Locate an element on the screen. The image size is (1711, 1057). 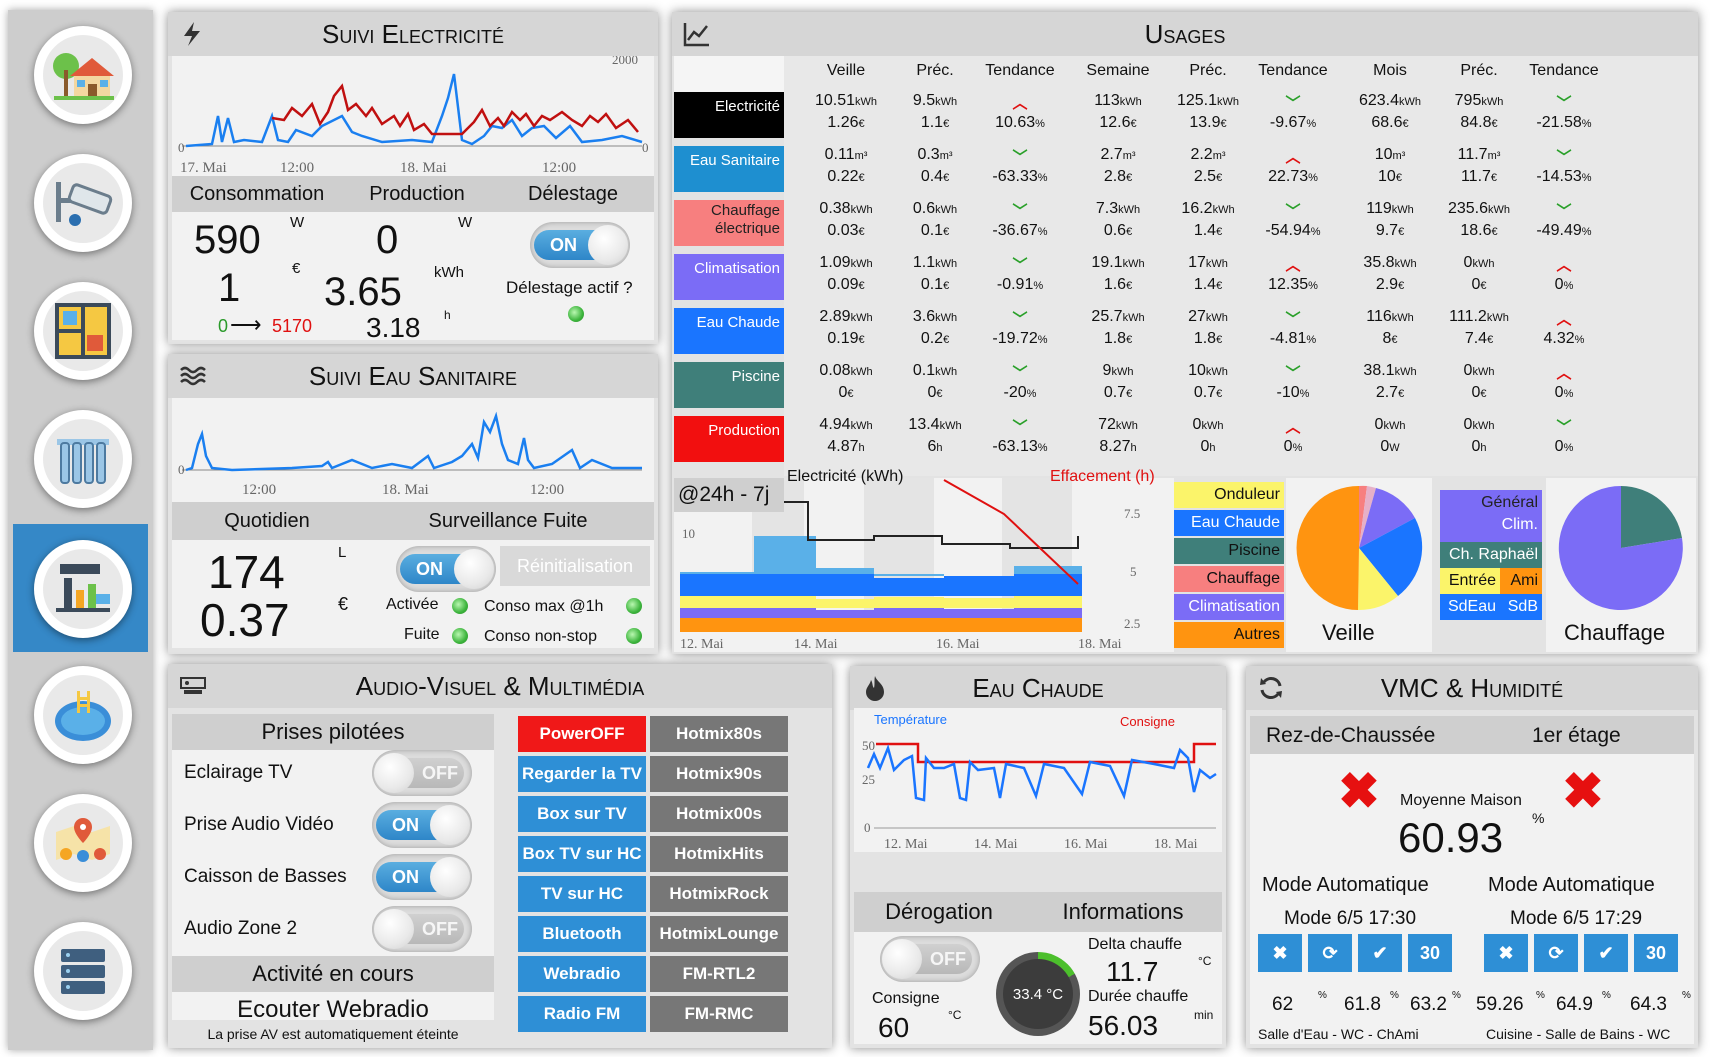
scene-button: Box TV sur HC is located at coordinates (582, 854).